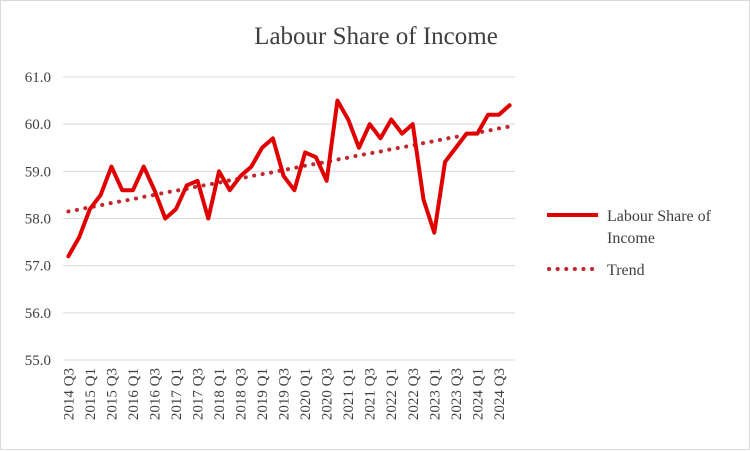 The width and height of the screenshot is (750, 451). What do you see at coordinates (69, 394) in the screenshot?
I see `x-tick-label: 2014 Q3` at bounding box center [69, 394].